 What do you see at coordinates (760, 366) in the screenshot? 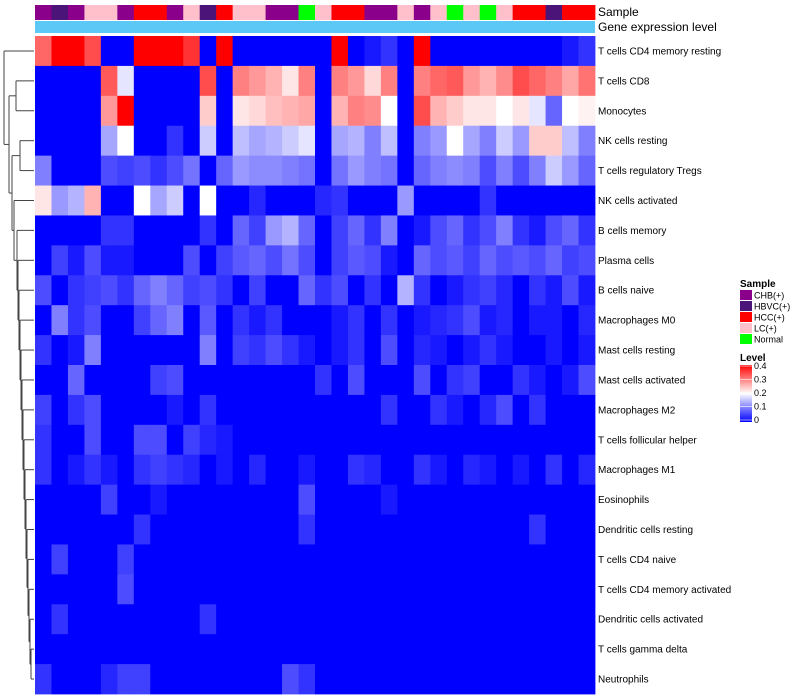
I see `level-tick-label: 0.4` at bounding box center [760, 366].